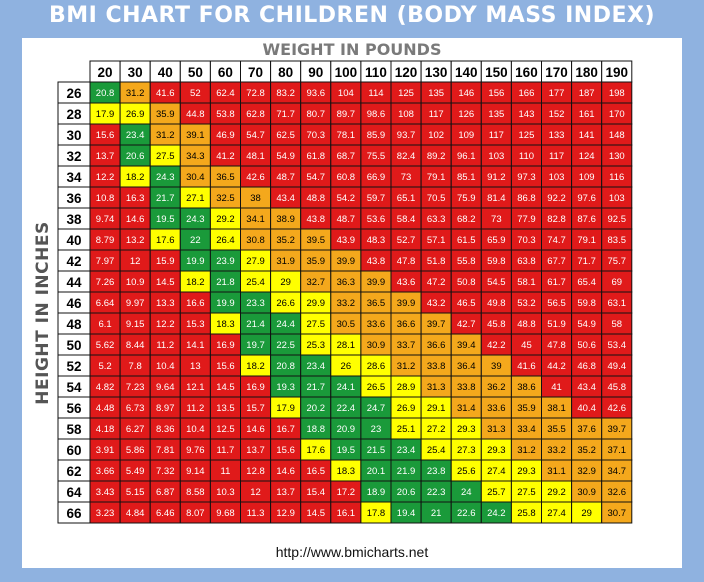  I want to click on bmi-value: 83.5, so click(617, 240).